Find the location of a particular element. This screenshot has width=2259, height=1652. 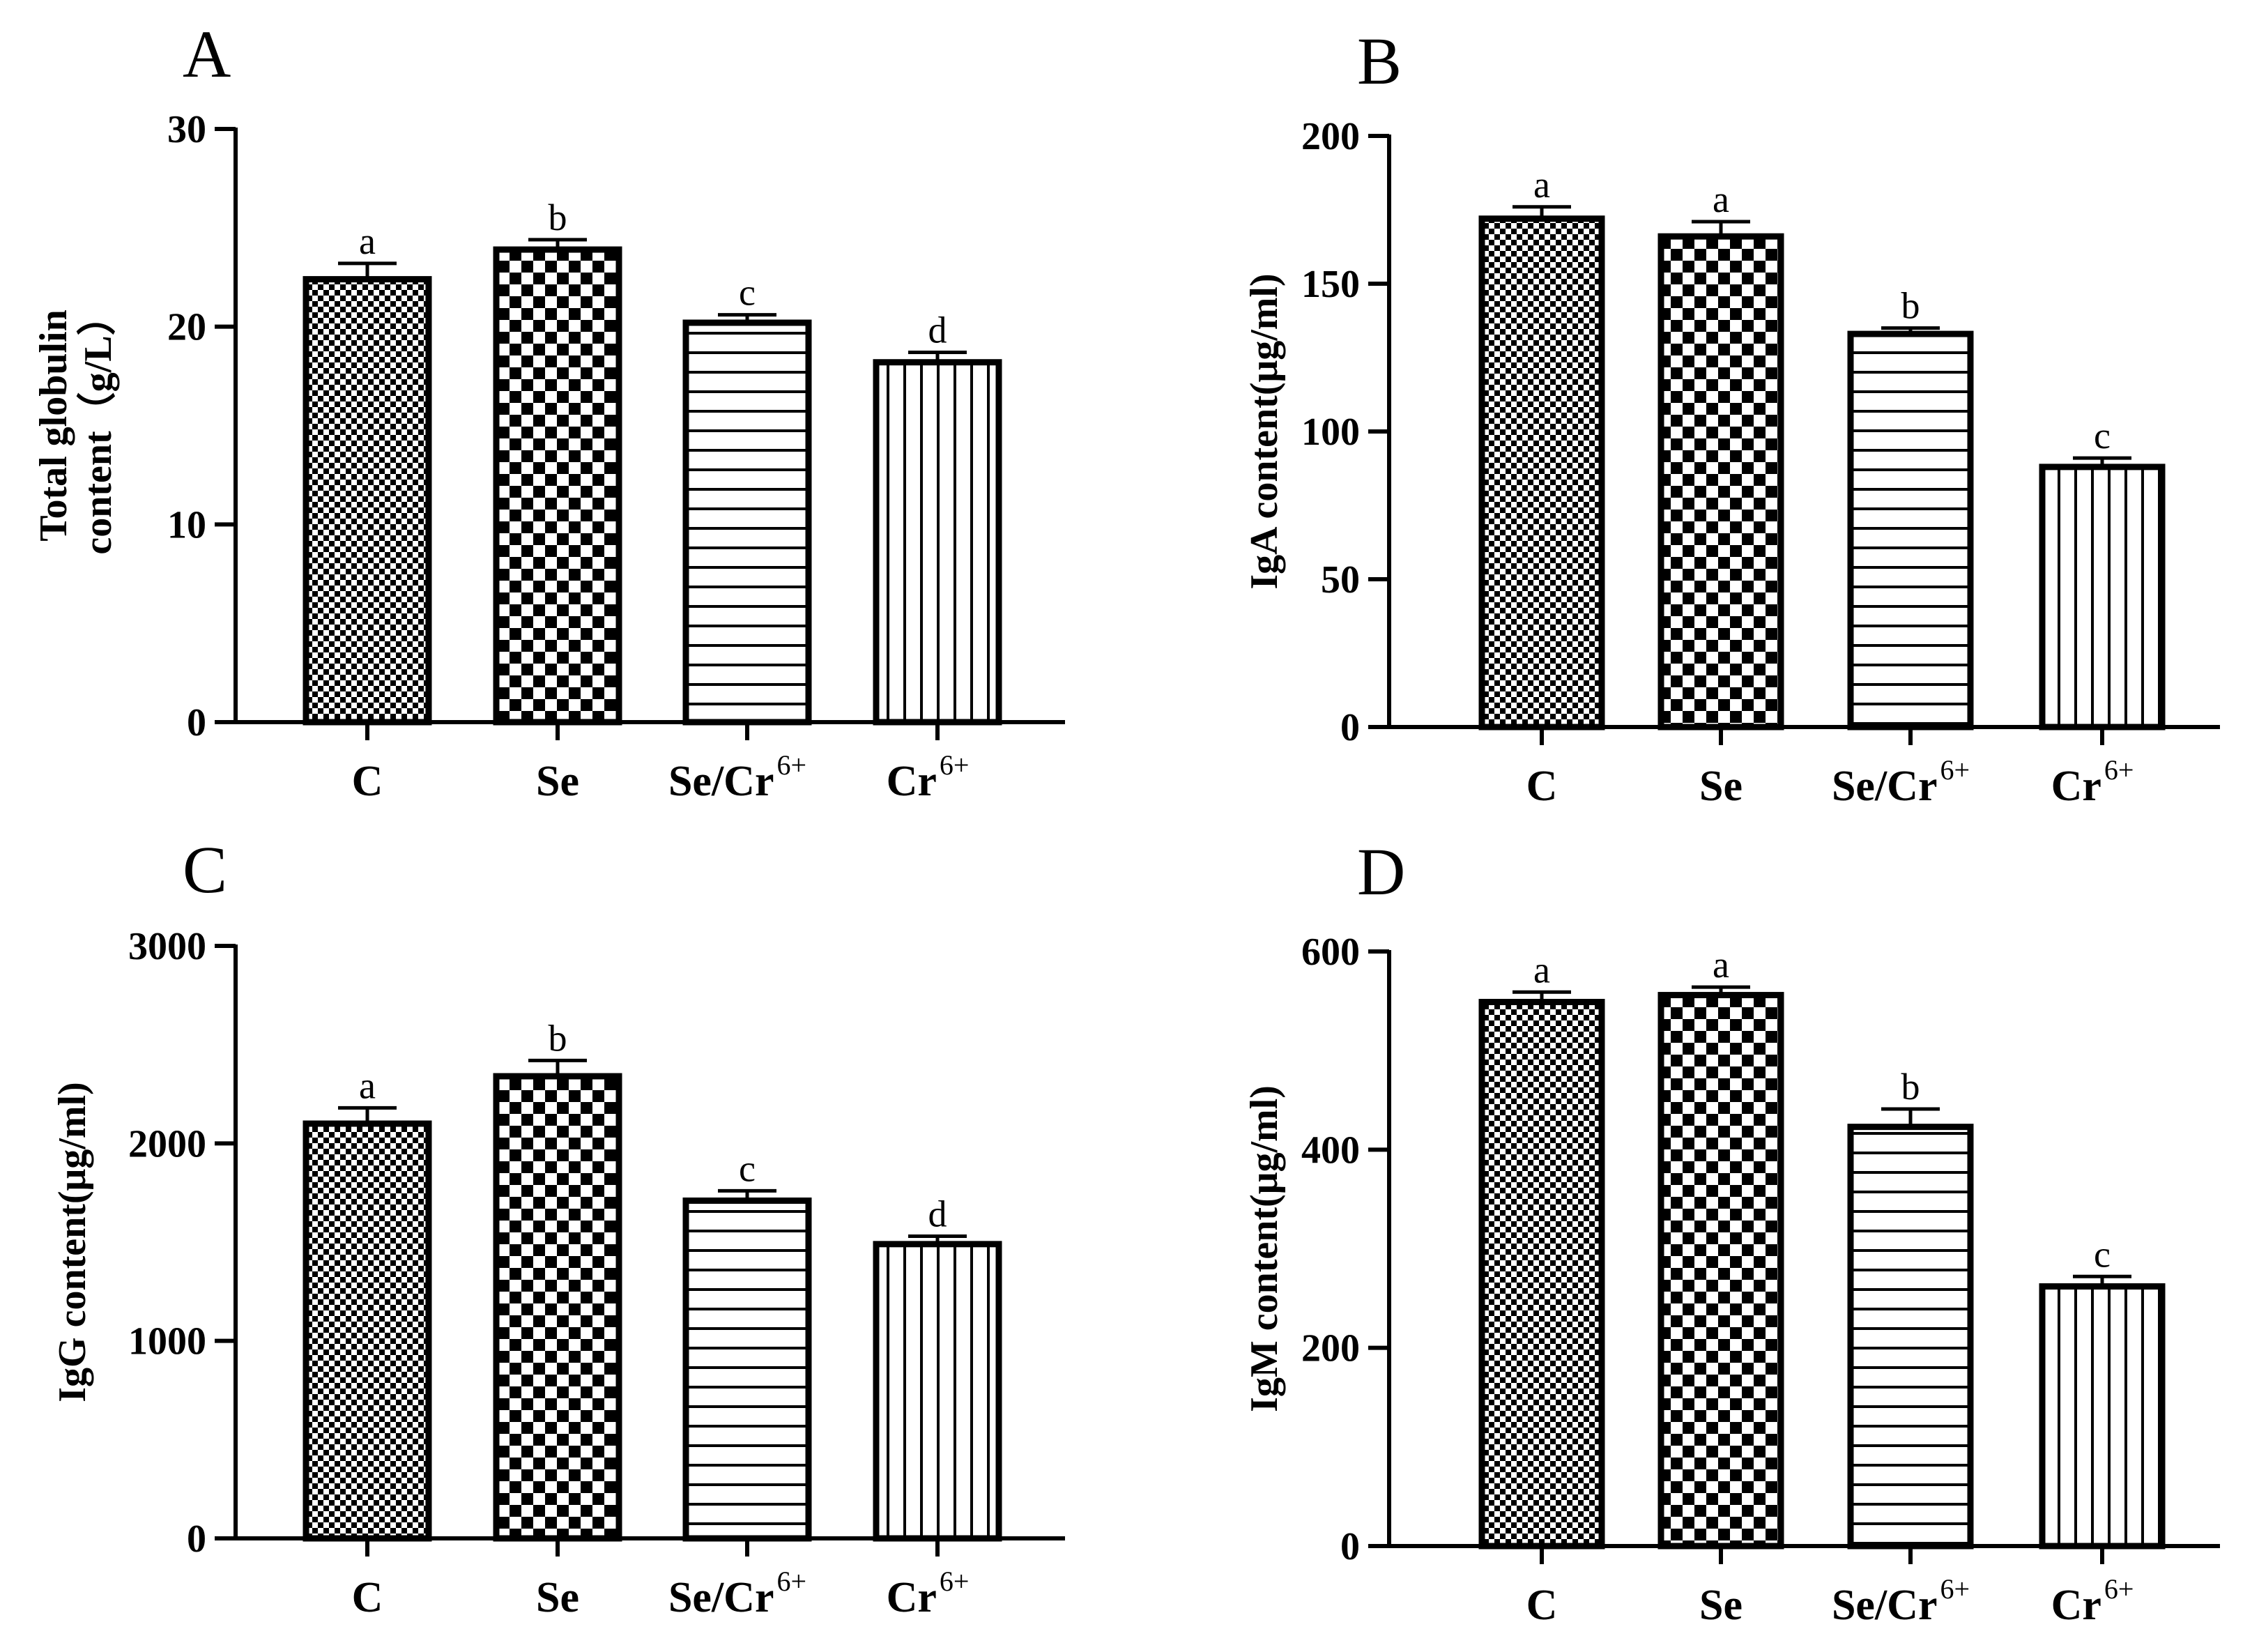

y-tick-label: 20 is located at coordinates (186, 327).